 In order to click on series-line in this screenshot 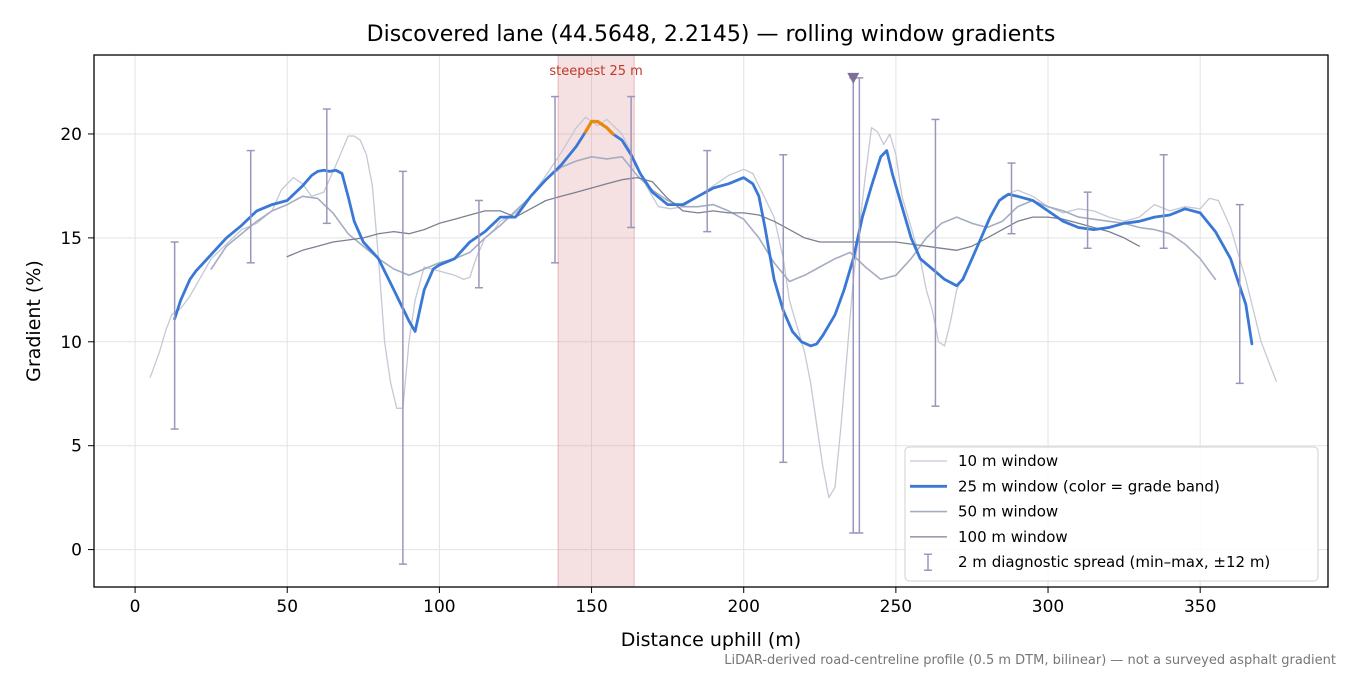, I will do `click(713, 217)`.